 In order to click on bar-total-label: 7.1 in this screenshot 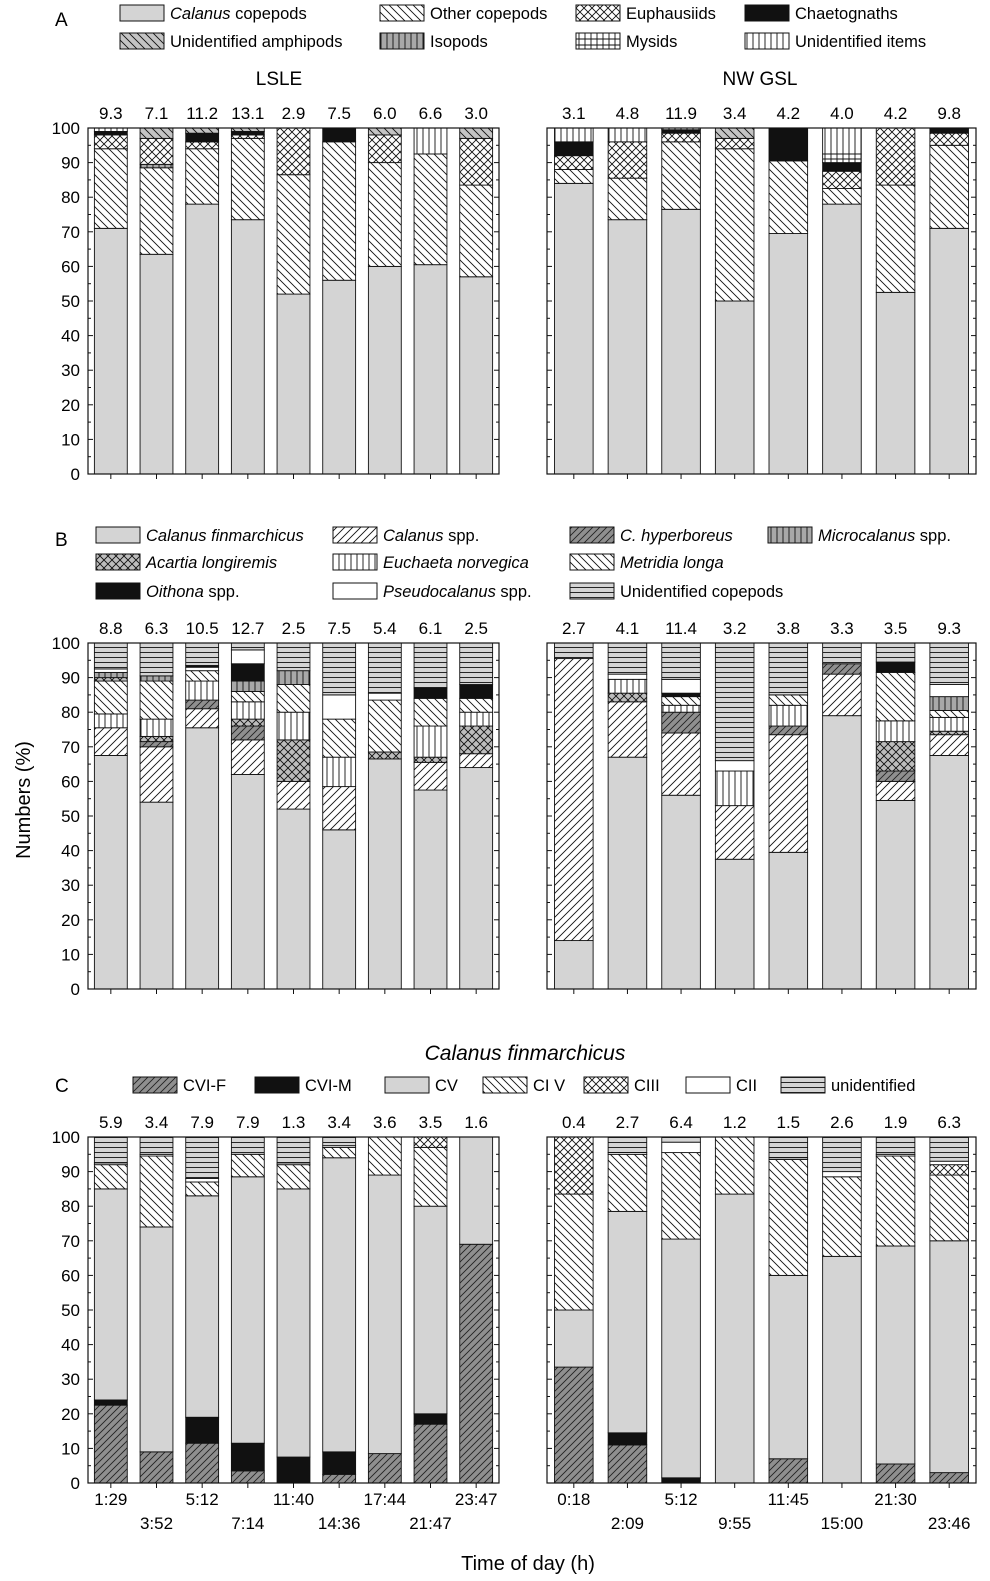, I will do `click(157, 113)`.